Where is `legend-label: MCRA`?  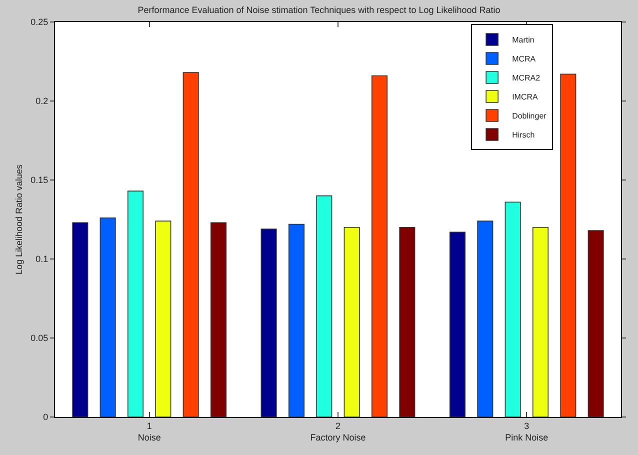
legend-label: MCRA is located at coordinates (524, 59).